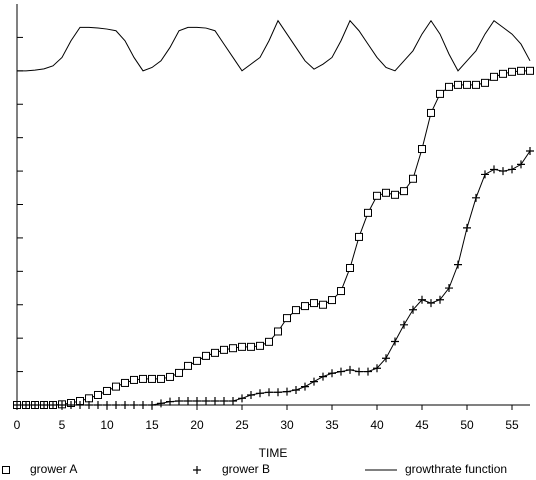 Image resolution: width=536 pixels, height=480 pixels. I want to click on x-tick-label: 15, so click(152, 425).